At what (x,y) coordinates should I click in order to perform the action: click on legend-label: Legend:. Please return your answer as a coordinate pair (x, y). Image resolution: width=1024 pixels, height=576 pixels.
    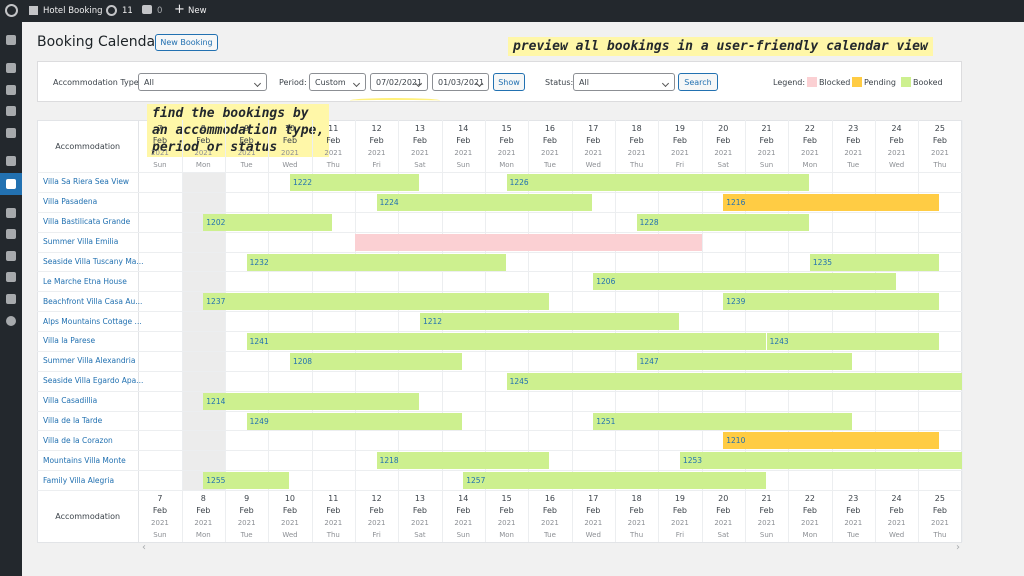
    Looking at the image, I should click on (789, 82).